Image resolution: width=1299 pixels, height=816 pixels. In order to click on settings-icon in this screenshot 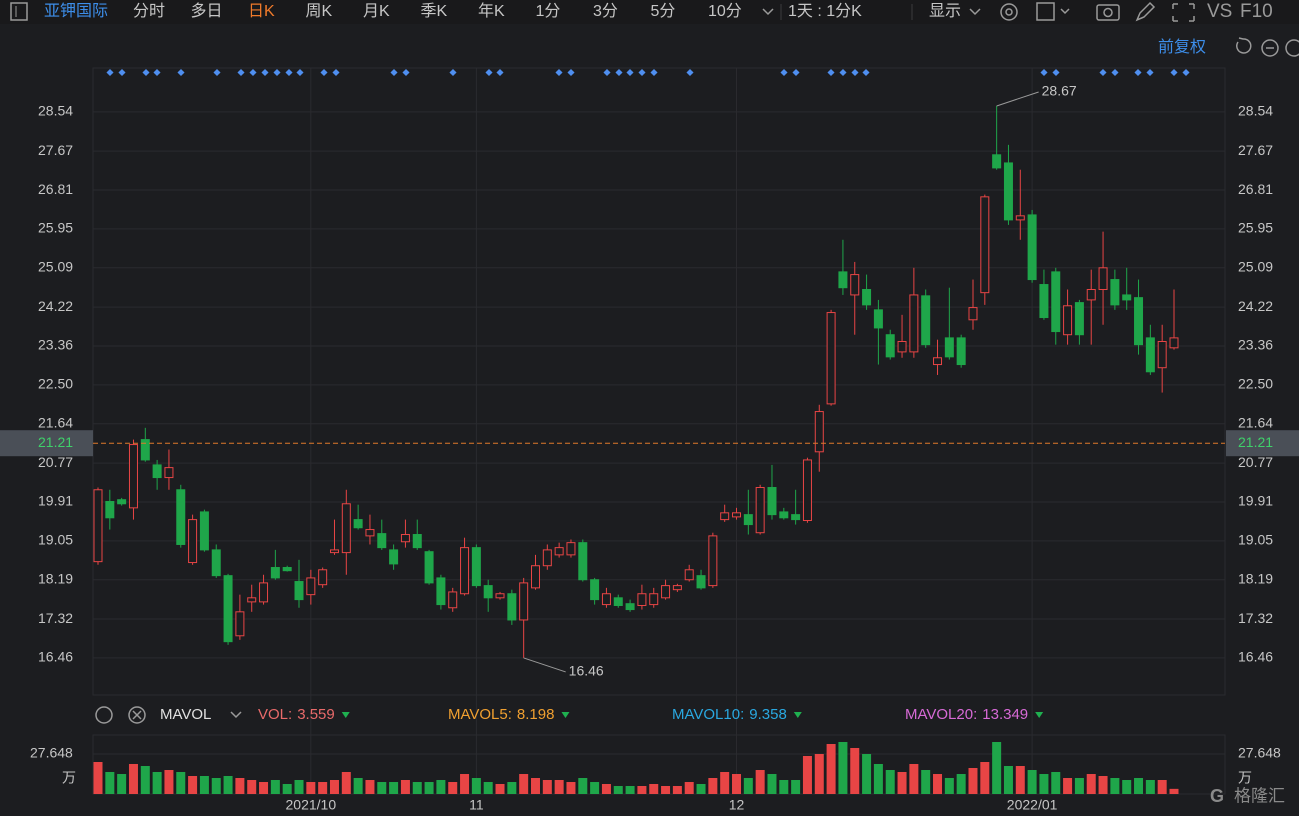, I will do `click(1009, 12)`.